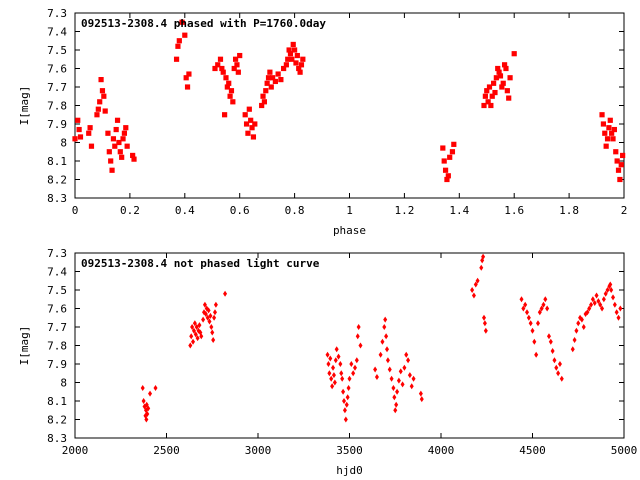  I want to click on x-tick-label: 0.8, so click(295, 210).